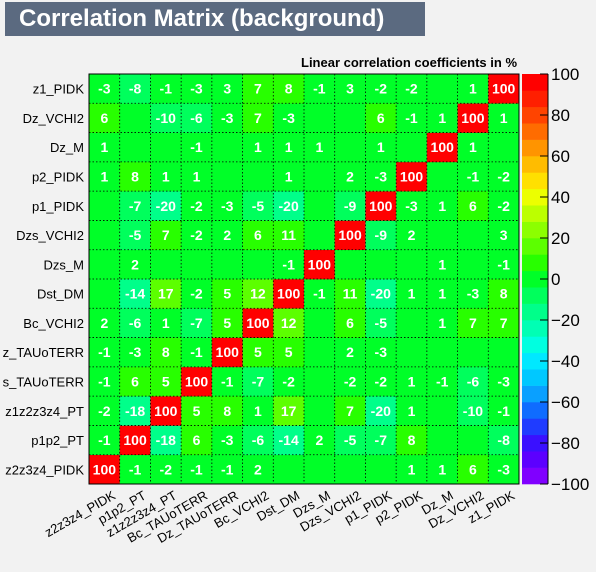 This screenshot has height=572, width=596. I want to click on color-scale-tick-label: −100, so click(570, 484).